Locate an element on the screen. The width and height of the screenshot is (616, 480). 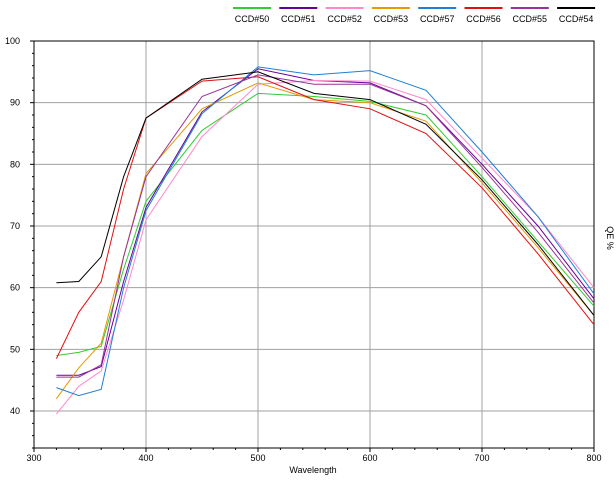
x-tick-label: 300 is located at coordinates (33, 458).